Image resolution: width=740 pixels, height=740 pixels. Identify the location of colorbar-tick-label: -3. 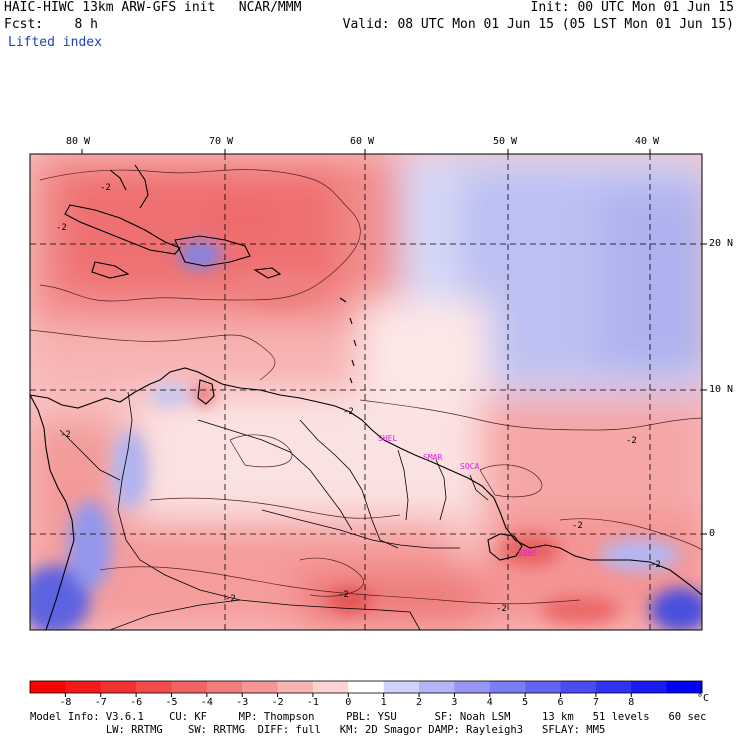
(242, 702).